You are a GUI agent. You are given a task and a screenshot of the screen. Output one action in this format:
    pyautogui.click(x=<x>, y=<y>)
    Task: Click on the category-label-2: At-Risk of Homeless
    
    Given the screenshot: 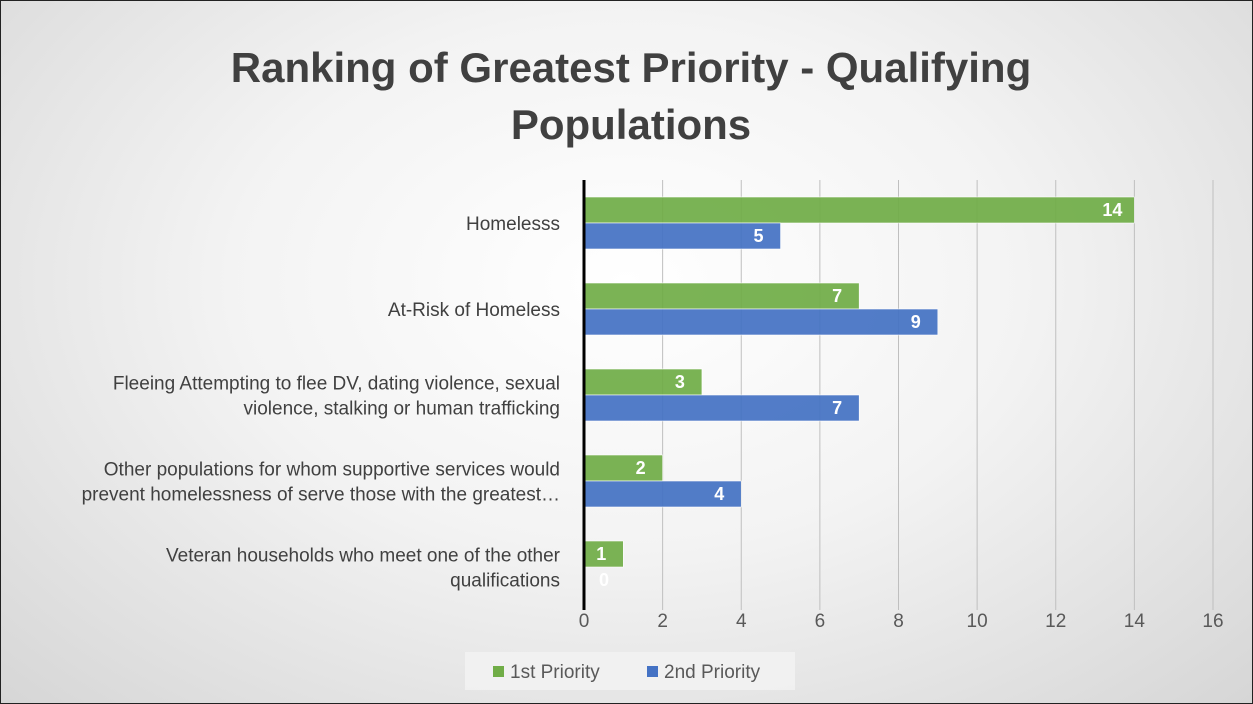 What is the action you would take?
    pyautogui.click(x=474, y=310)
    